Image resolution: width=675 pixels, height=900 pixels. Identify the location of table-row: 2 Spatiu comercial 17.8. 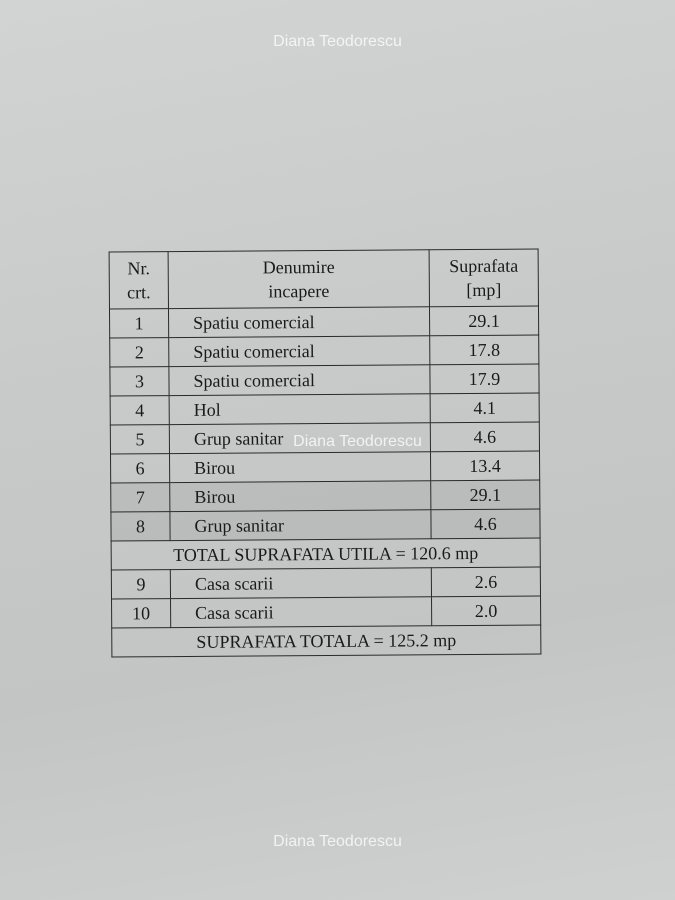
(324, 351).